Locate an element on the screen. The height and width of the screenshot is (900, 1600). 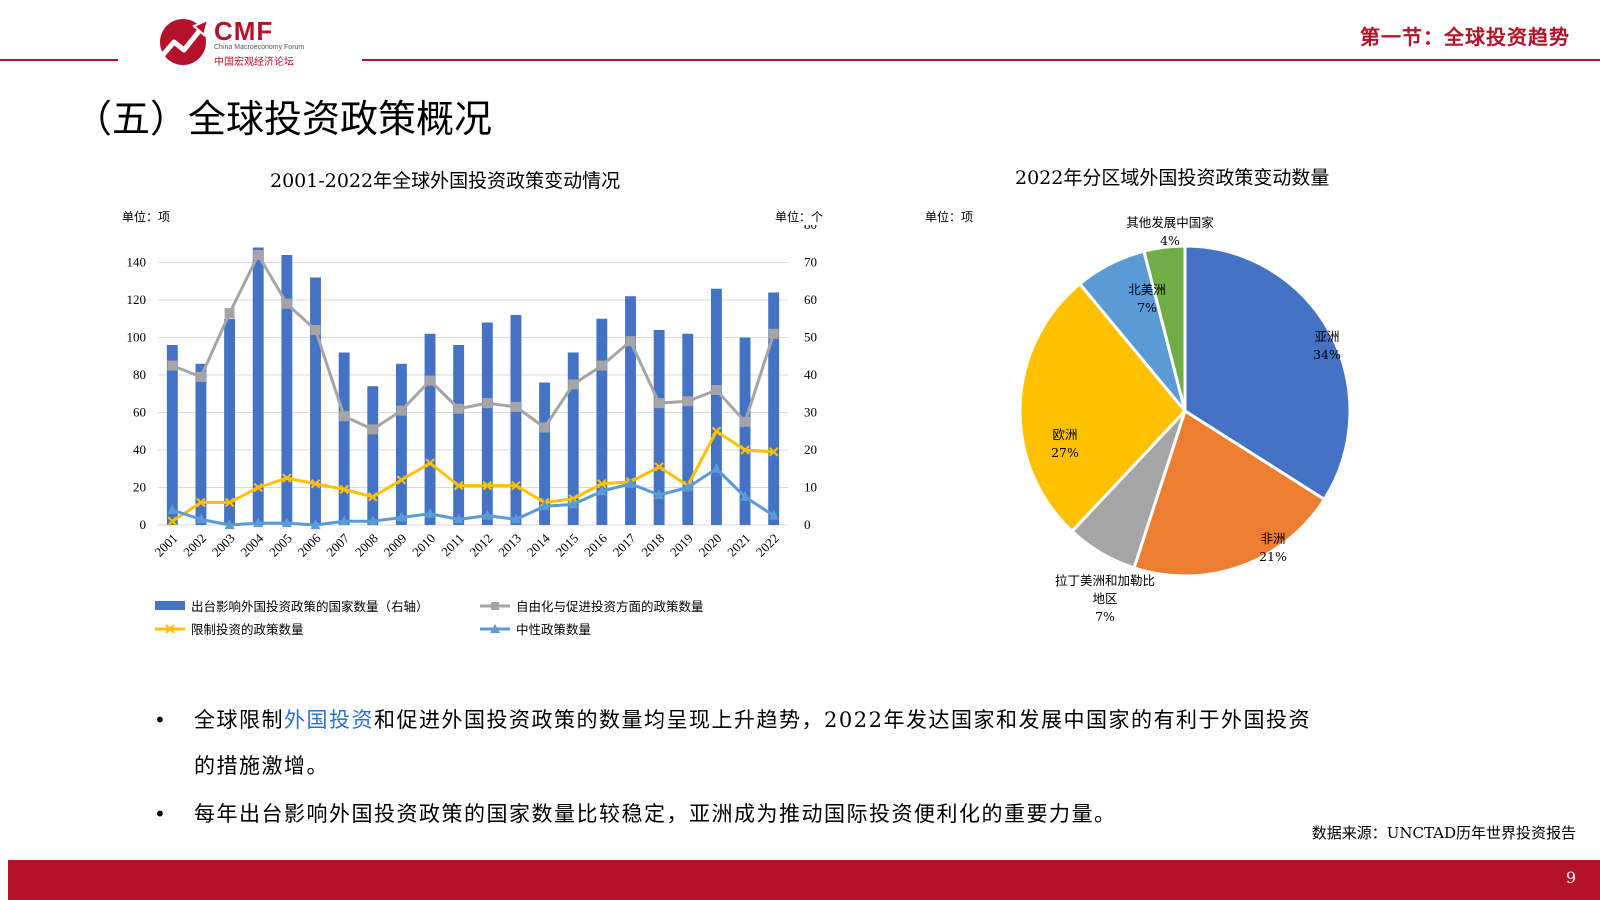
x-tick-label: 2016 is located at coordinates (595, 544).